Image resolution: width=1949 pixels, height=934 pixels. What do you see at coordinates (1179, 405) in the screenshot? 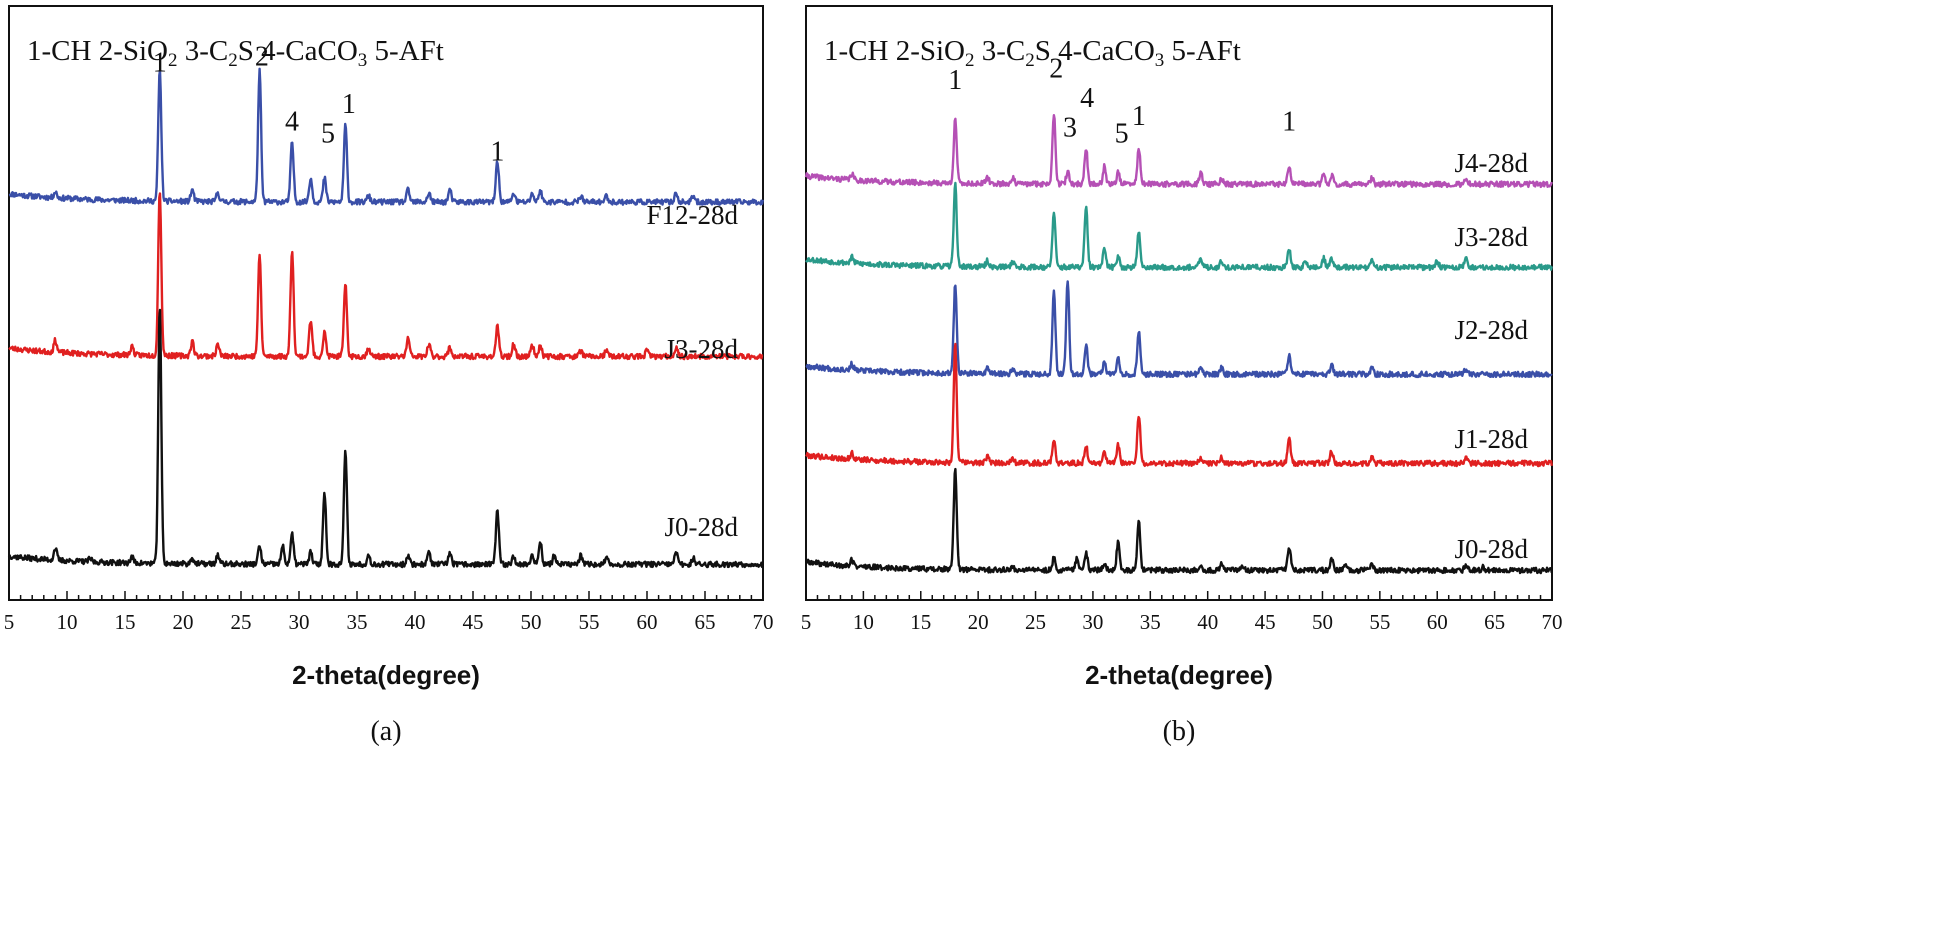
I see `xrd-series-j1-28d` at bounding box center [1179, 405].